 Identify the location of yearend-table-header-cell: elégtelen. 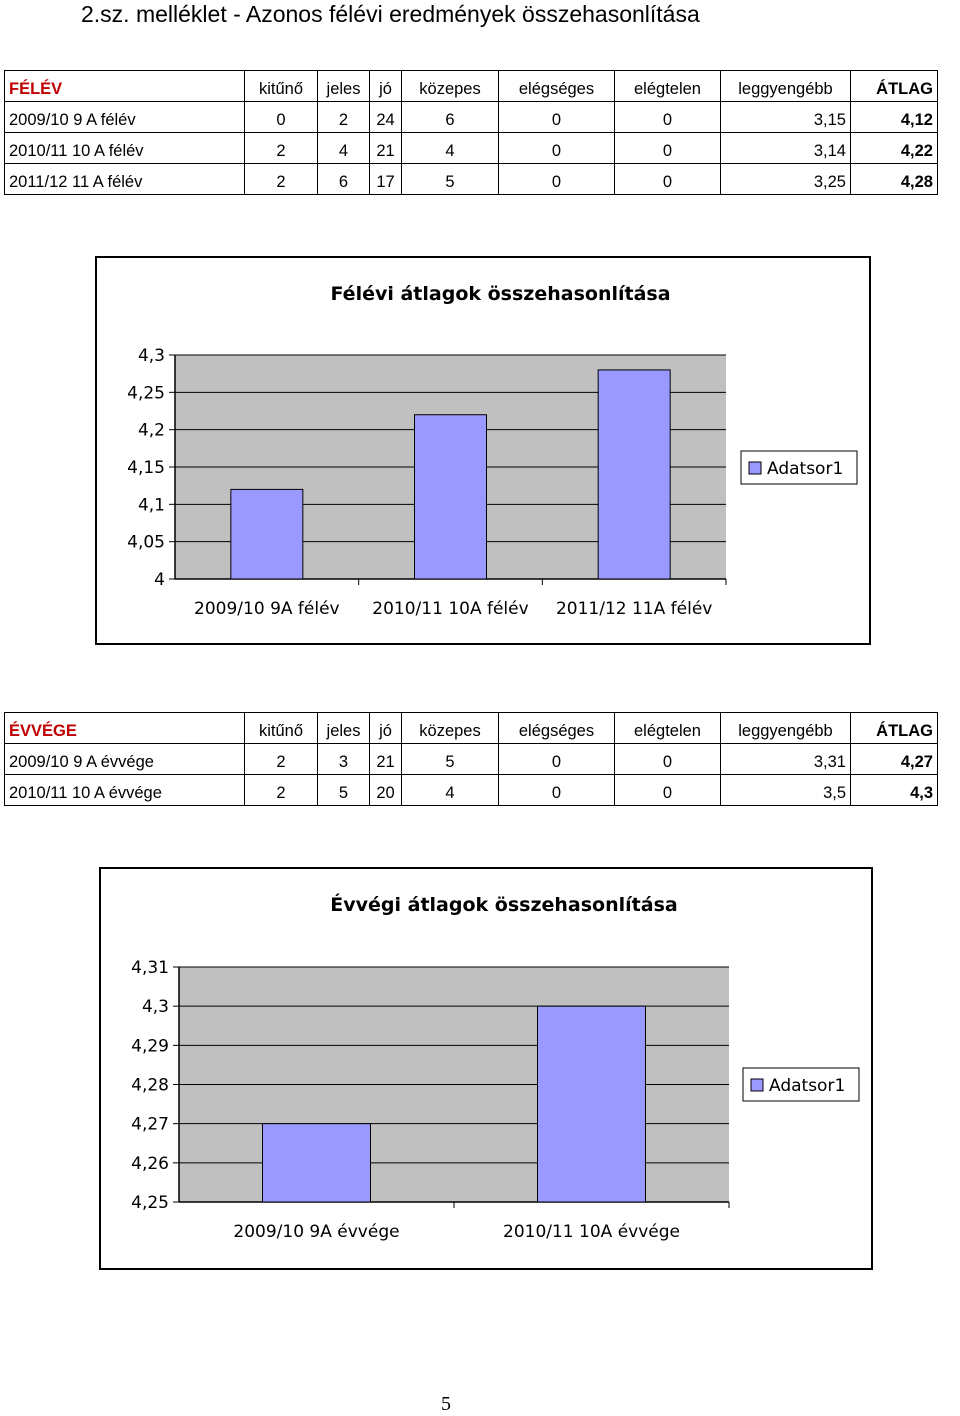
(667, 728).